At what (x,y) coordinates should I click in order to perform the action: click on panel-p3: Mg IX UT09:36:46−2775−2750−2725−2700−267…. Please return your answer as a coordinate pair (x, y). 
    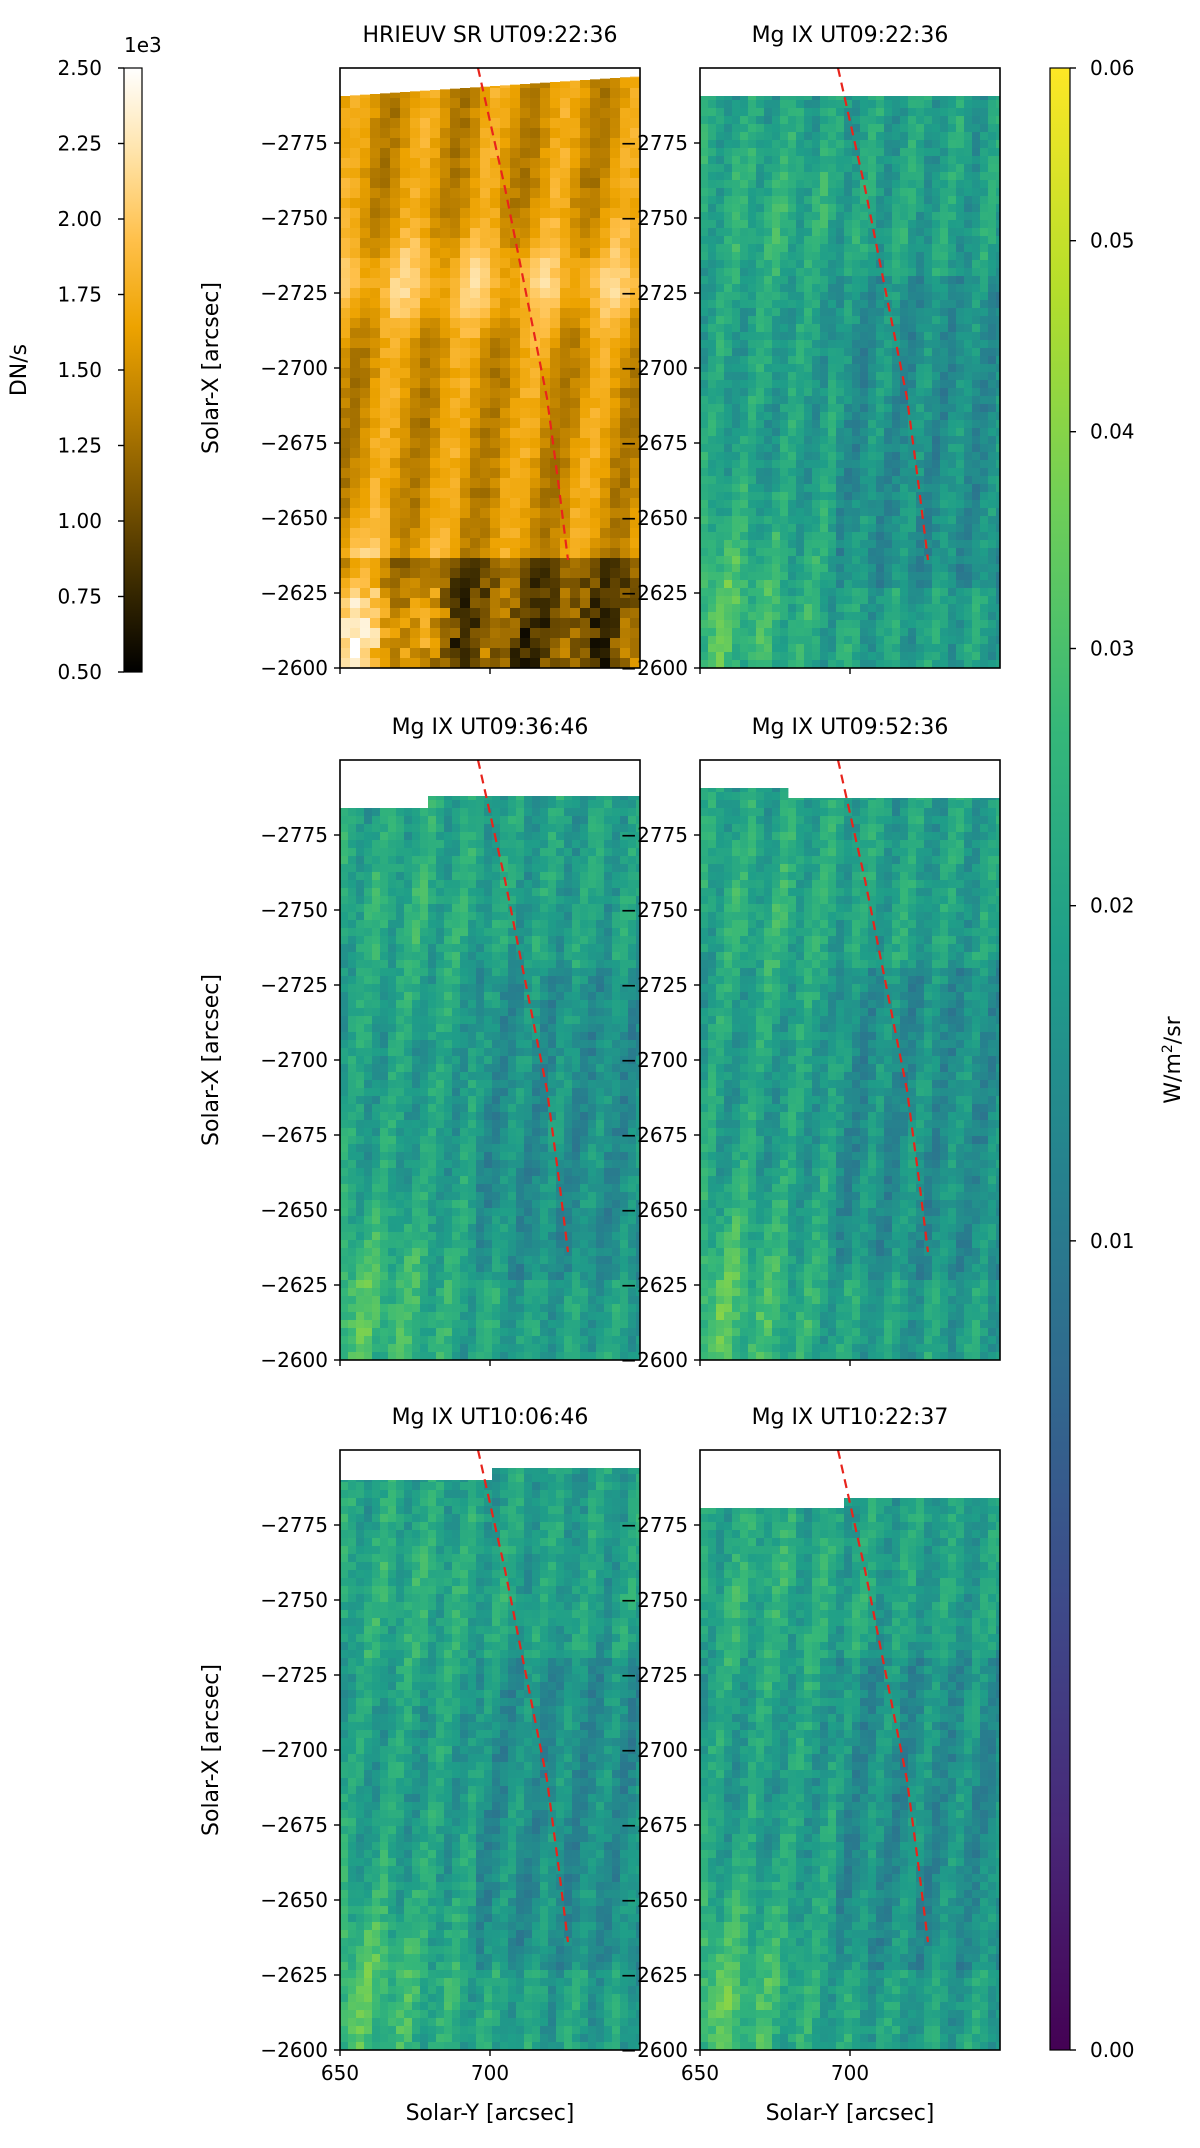
    Looking at the image, I should click on (421, 1043).